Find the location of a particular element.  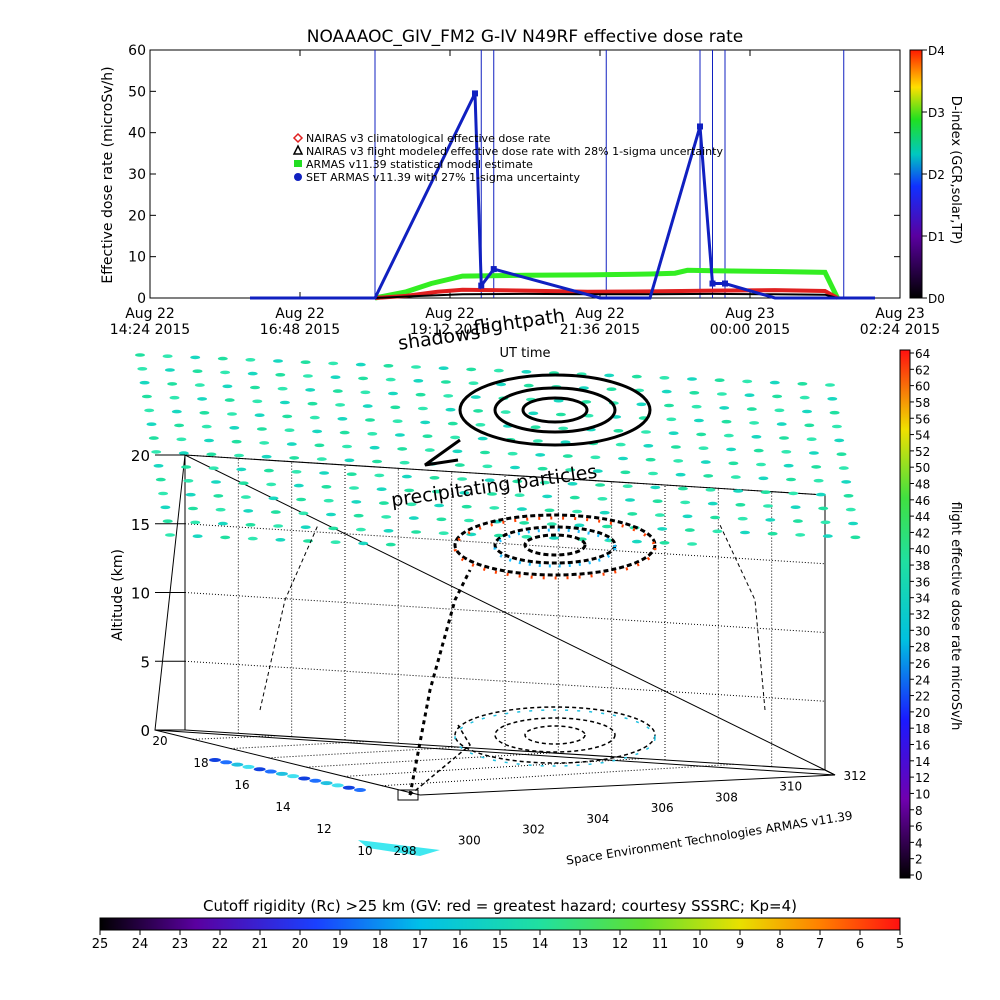

wall-shadow-left is located at coordinates (289, 617).